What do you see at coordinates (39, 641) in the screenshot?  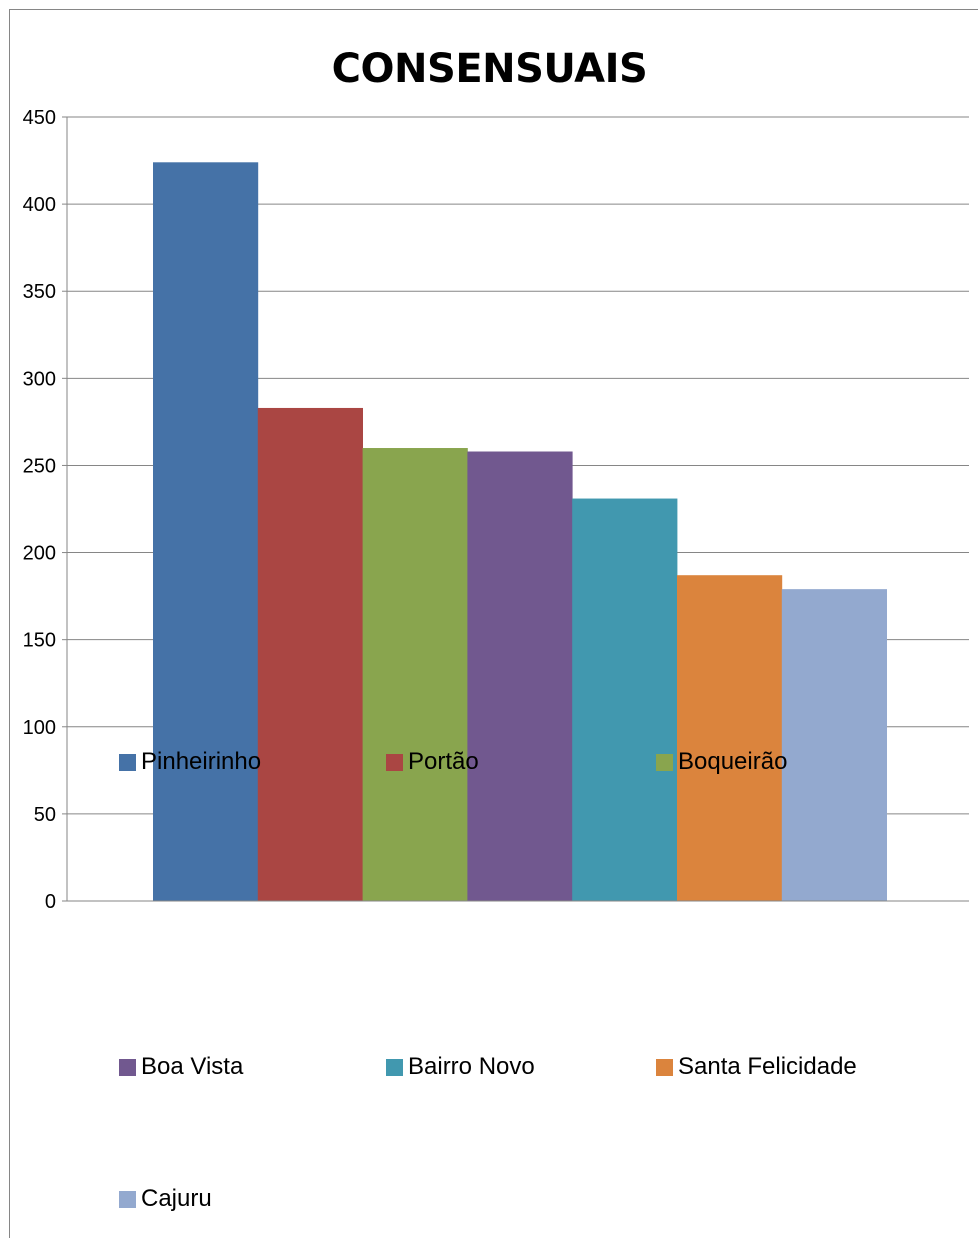 I see `y-tick-label: 150` at bounding box center [39, 641].